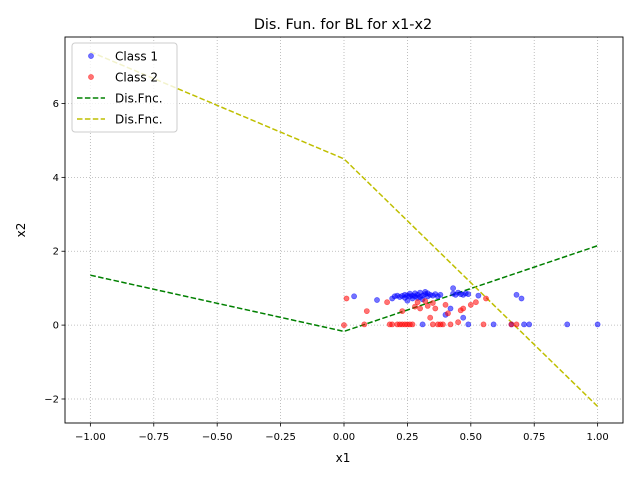  What do you see at coordinates (136, 57) in the screenshot?
I see `legend-label: Class 1` at bounding box center [136, 57].